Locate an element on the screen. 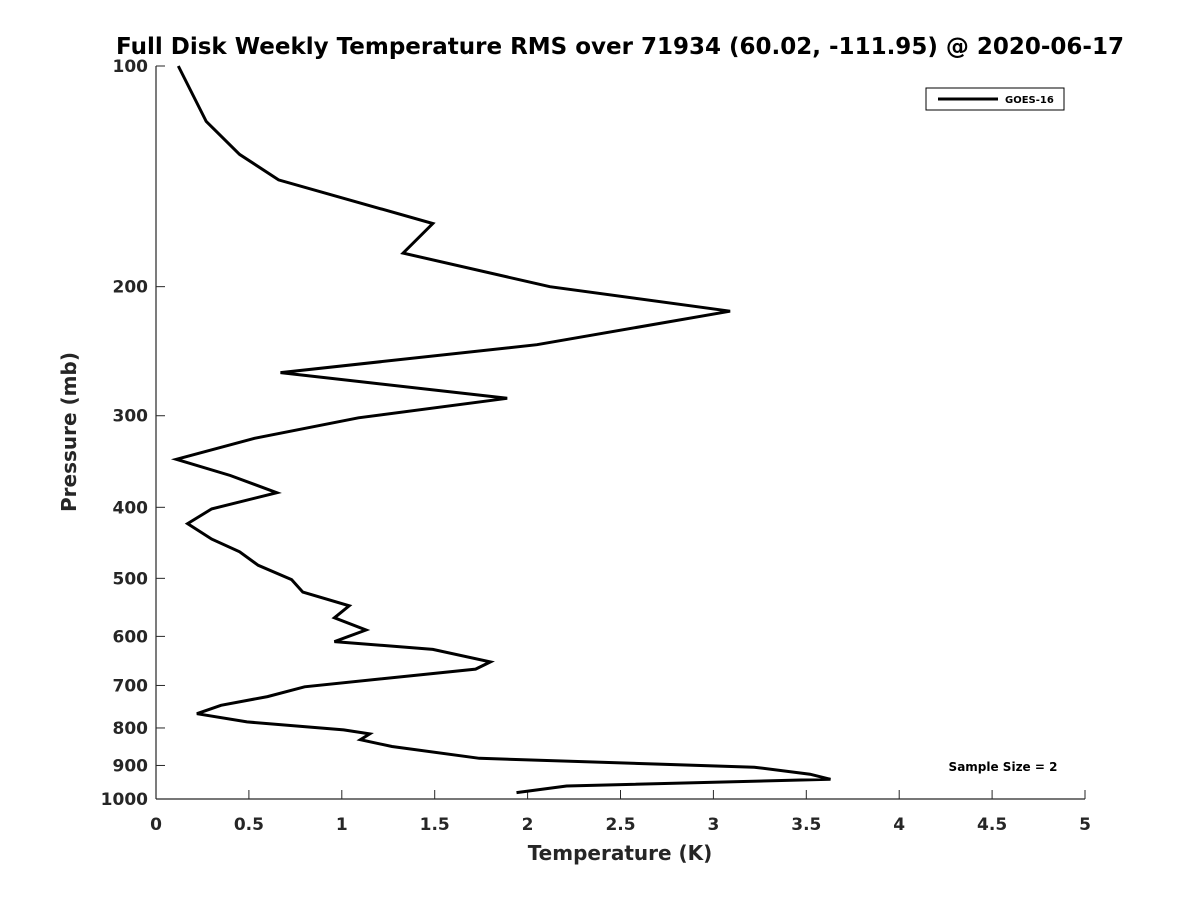 This screenshot has height=900, width=1200. x-tick-label: 3 is located at coordinates (713, 825).